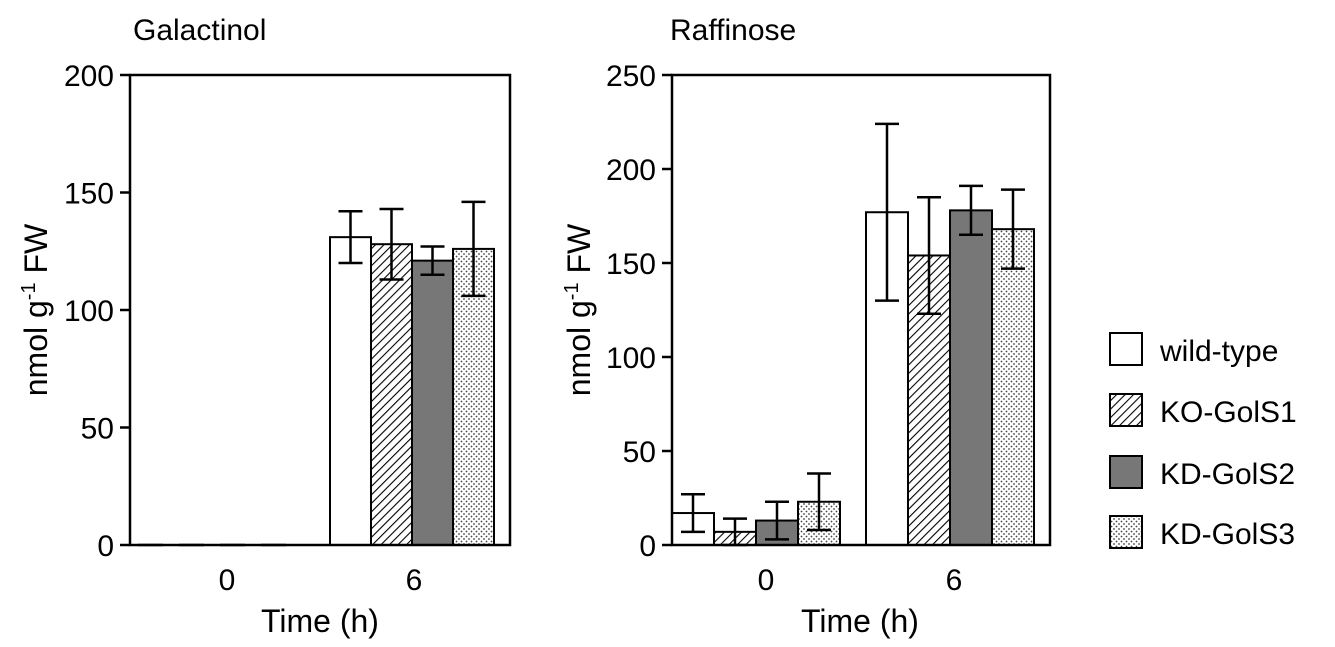 The image size is (1335, 647). I want to click on galactinol-title: Galactinol, so click(199, 30).